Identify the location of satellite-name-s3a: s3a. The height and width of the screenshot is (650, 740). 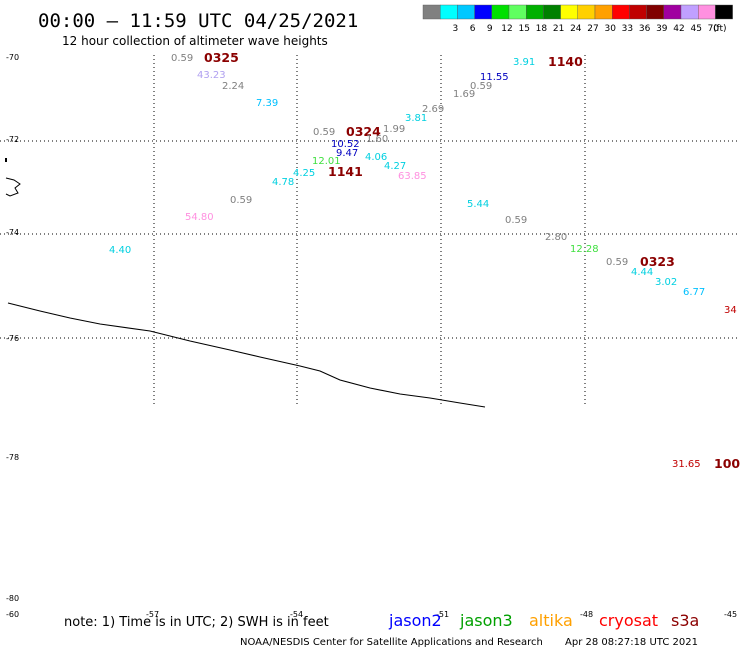
(685, 620).